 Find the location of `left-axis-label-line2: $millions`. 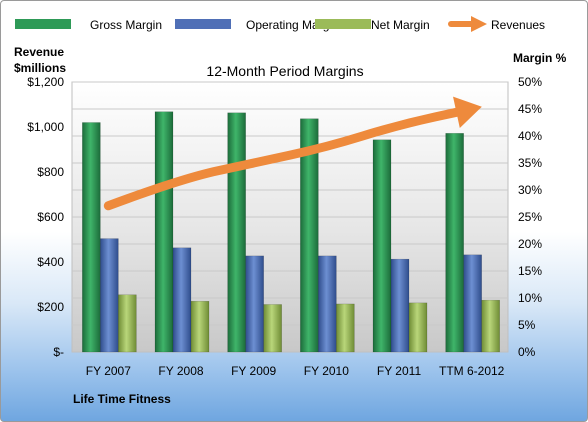

left-axis-label-line2: $millions is located at coordinates (40, 68).